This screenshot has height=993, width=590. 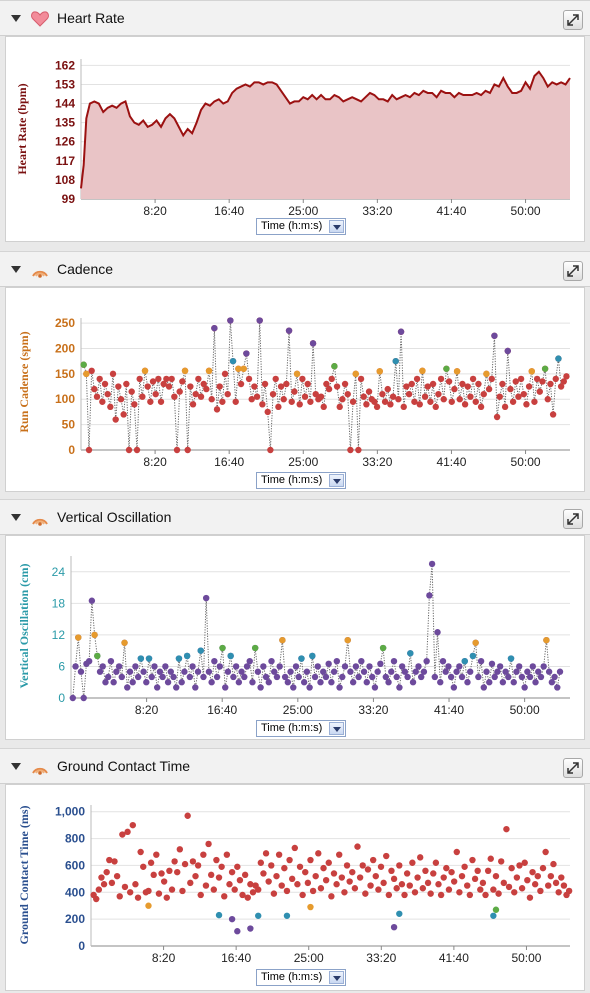 I want to click on y-tick-label: 200, so click(x=65, y=348).